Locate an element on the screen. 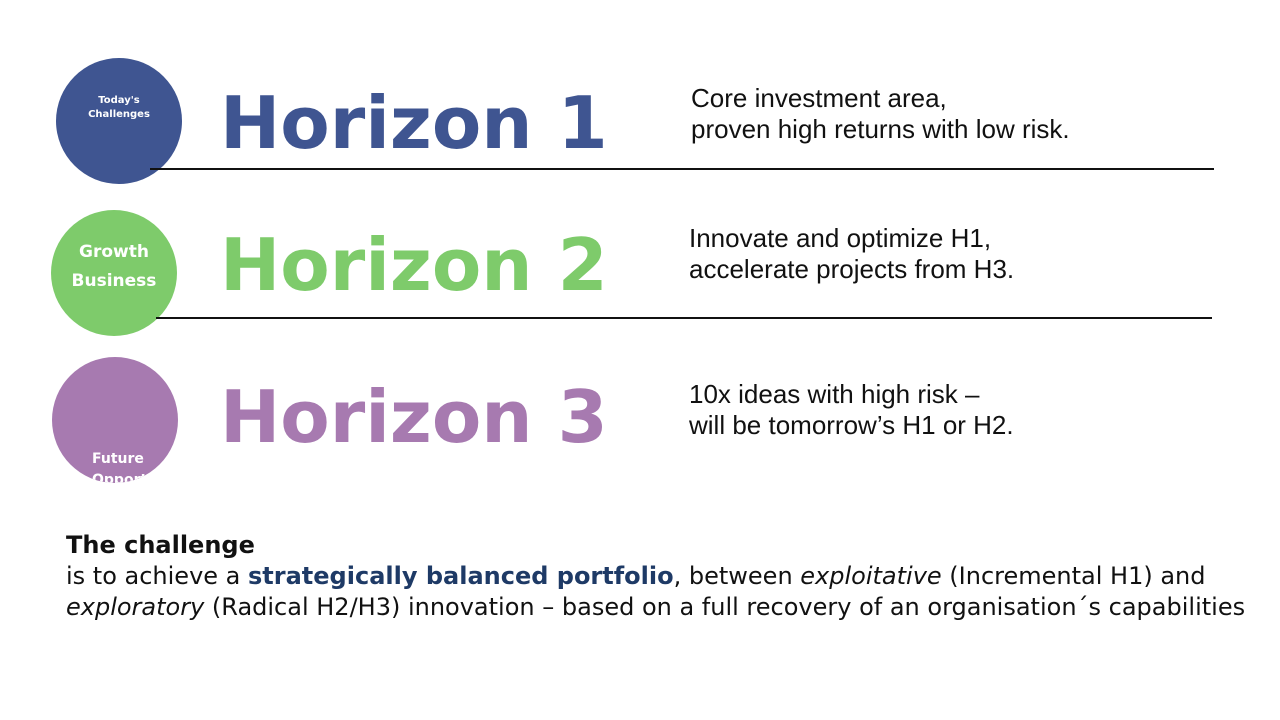 The width and height of the screenshot is (1280, 720). description-line: proven high returns with low risk. is located at coordinates (880, 129).